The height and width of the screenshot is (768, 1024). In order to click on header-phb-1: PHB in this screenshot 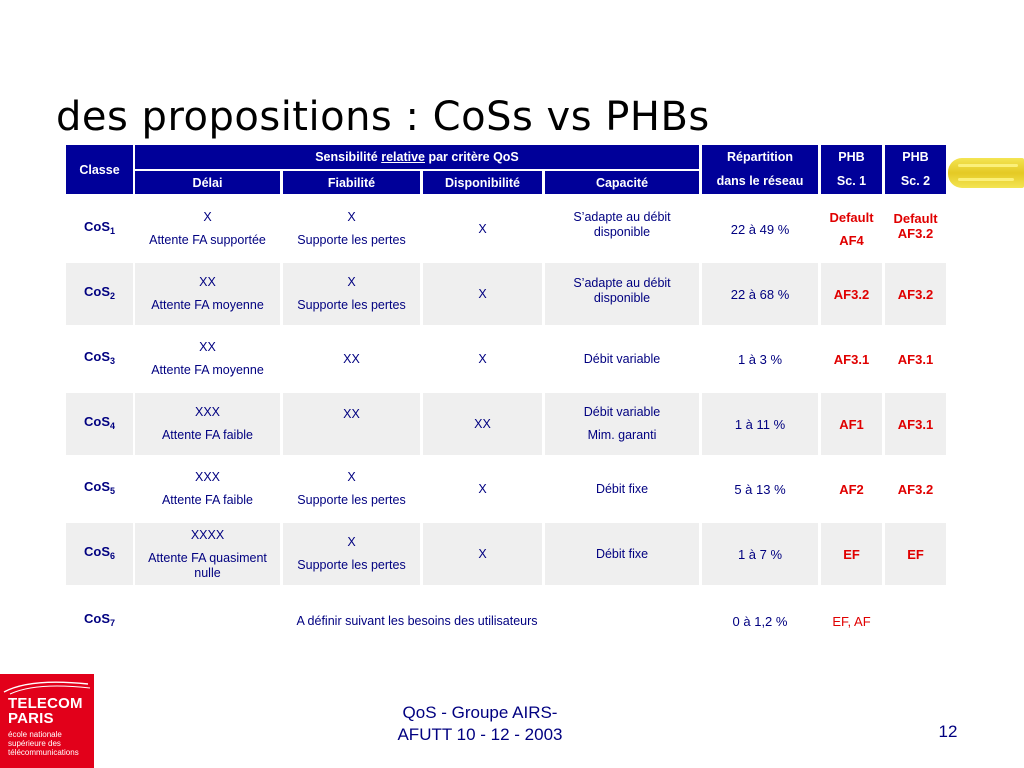, I will do `click(851, 157)`.